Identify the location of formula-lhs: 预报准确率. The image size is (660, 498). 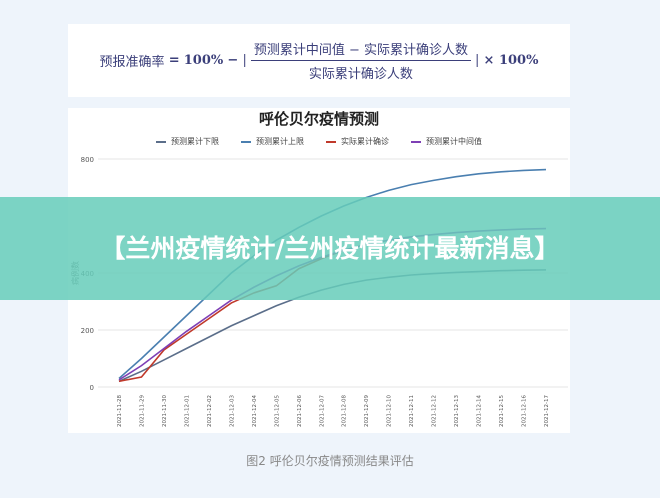
(132, 62).